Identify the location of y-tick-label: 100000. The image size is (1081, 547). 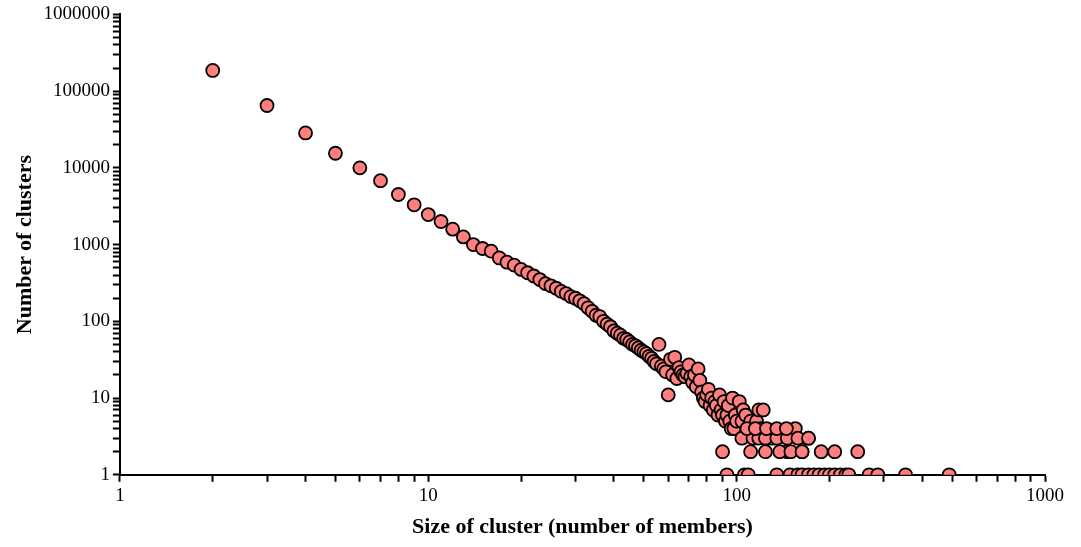
(81, 90).